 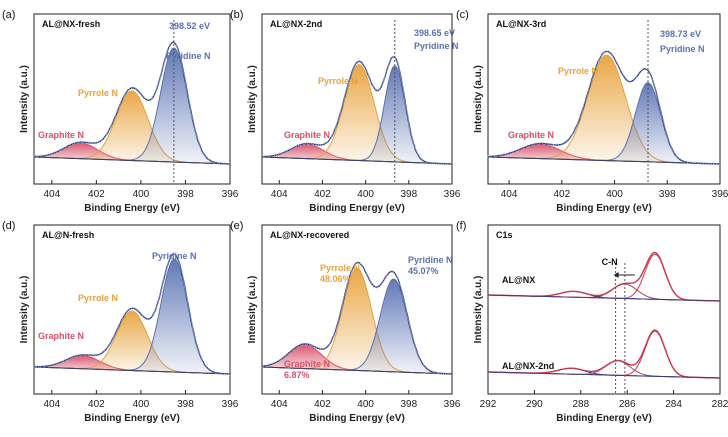 I want to click on x-tick-label: 284, so click(x=673, y=404).